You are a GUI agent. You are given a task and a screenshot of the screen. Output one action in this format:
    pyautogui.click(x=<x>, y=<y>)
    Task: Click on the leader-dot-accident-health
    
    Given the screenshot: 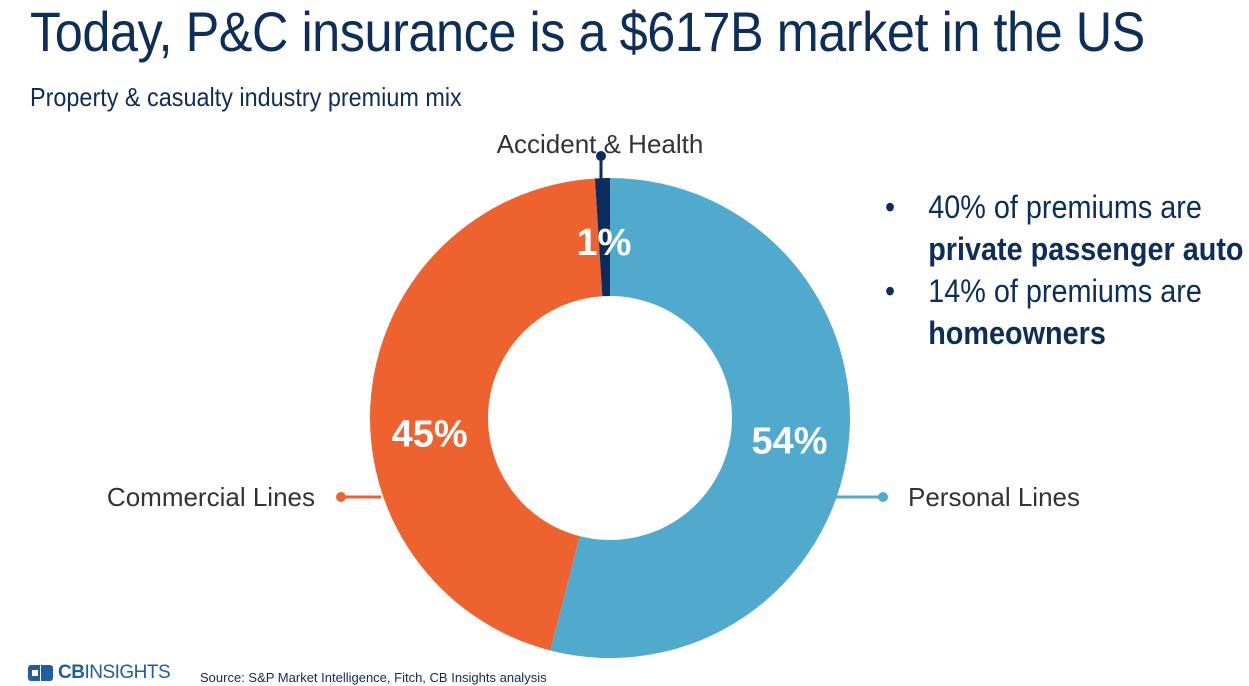 What is the action you would take?
    pyautogui.click(x=601, y=156)
    